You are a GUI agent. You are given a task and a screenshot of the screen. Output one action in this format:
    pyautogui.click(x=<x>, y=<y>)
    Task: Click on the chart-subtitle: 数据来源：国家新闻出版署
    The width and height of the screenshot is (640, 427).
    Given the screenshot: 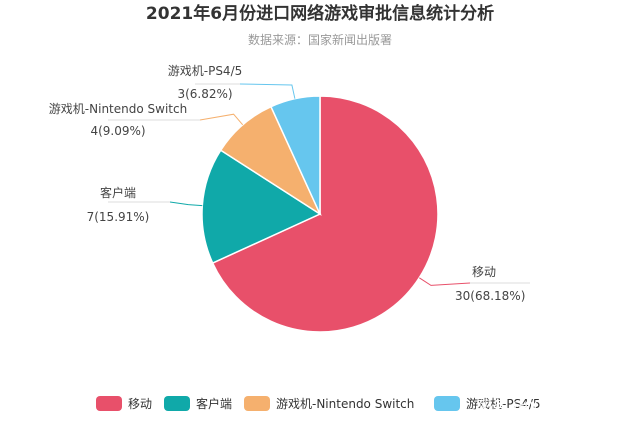 What is the action you would take?
    pyautogui.click(x=320, y=39)
    